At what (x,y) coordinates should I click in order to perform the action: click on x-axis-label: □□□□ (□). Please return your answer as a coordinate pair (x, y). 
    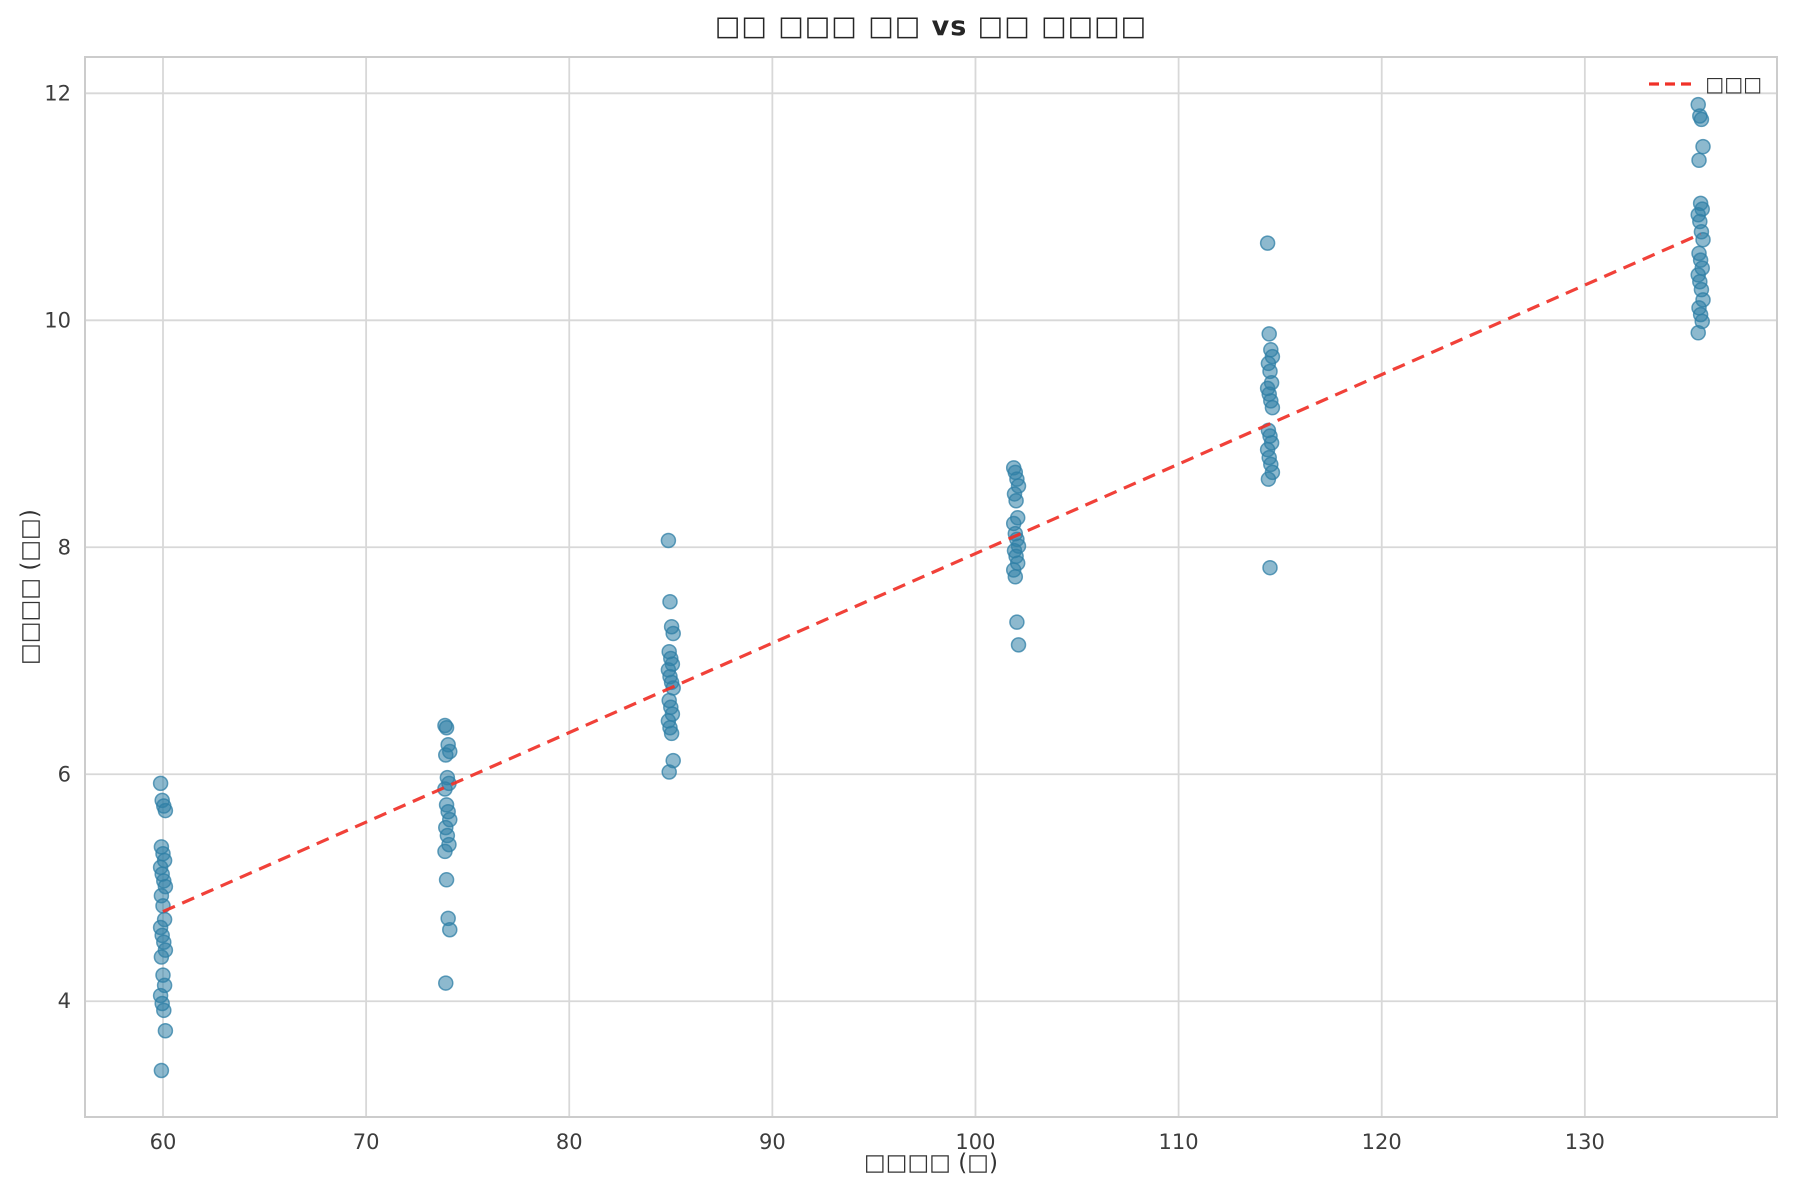
    Looking at the image, I should click on (931, 1163).